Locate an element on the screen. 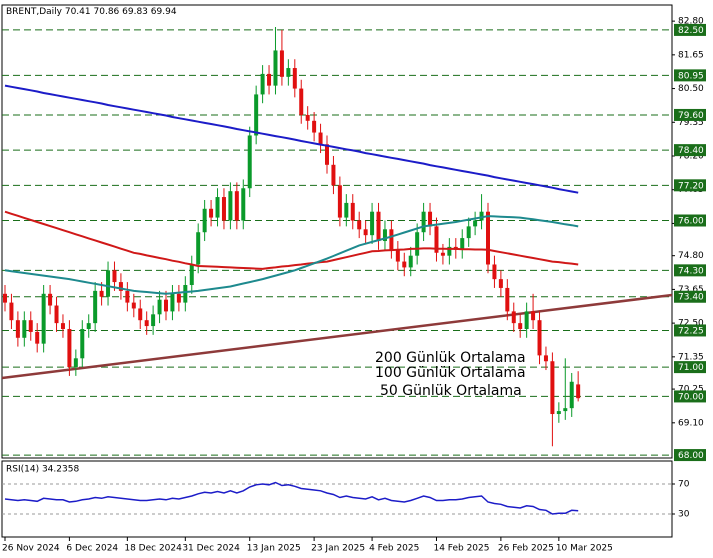 The width and height of the screenshot is (713, 558). x-tick-label: 31 Dec 2024 is located at coordinates (211, 549).